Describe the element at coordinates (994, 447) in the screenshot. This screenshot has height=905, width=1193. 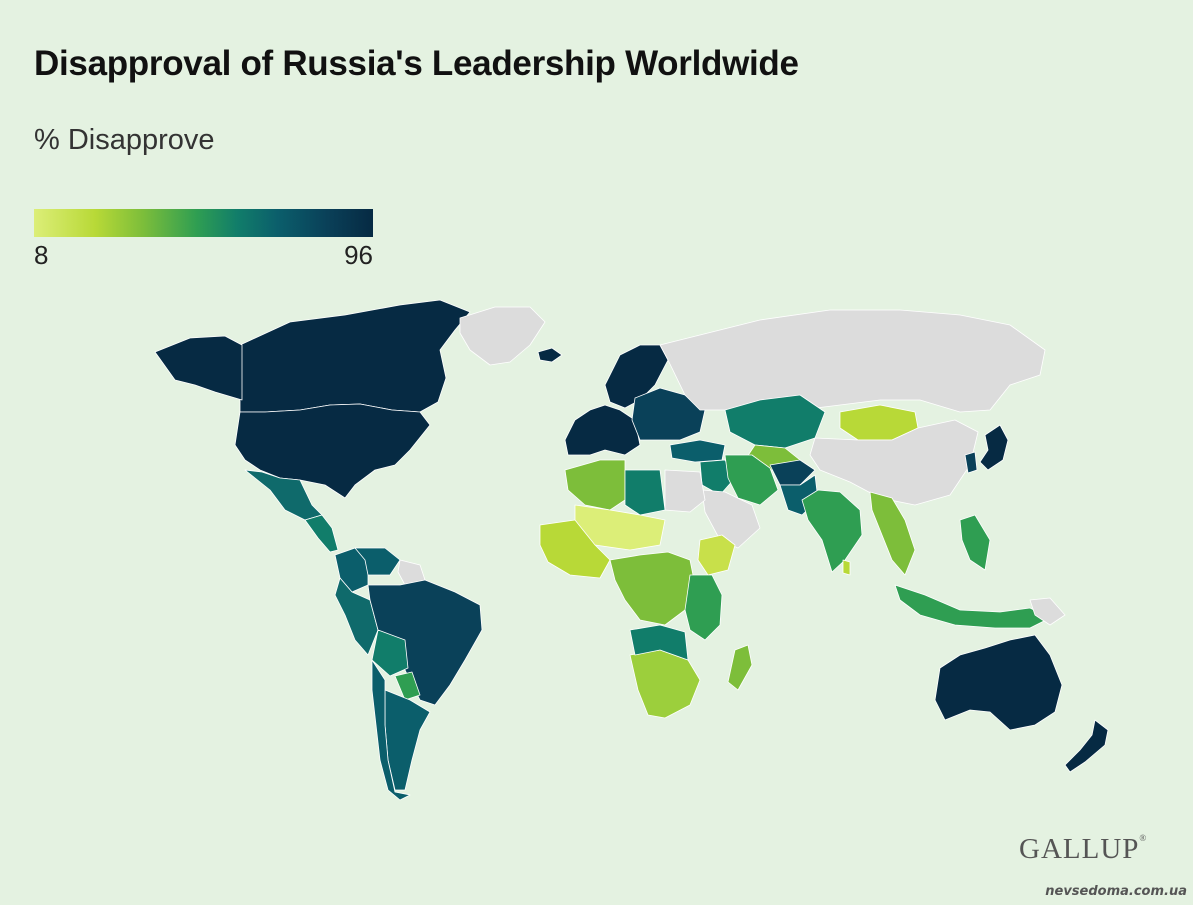
I see `region-japan` at that location.